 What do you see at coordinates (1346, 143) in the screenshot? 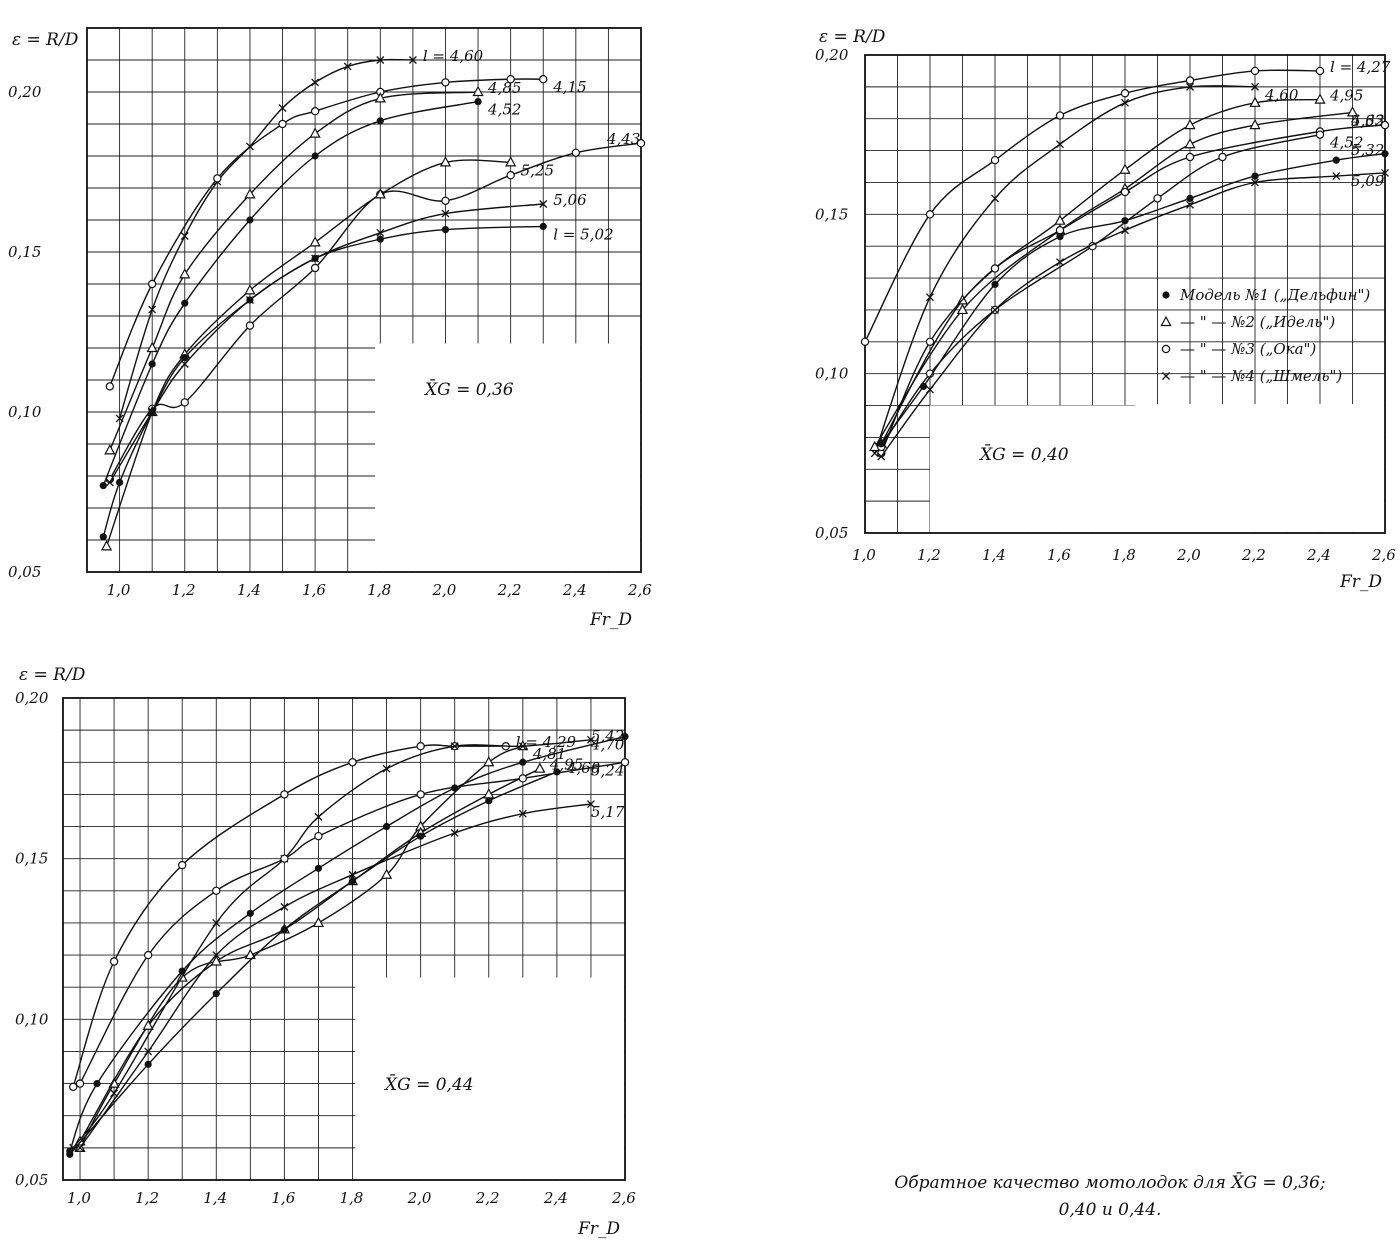
I see `series-label: 4,52` at bounding box center [1346, 143].